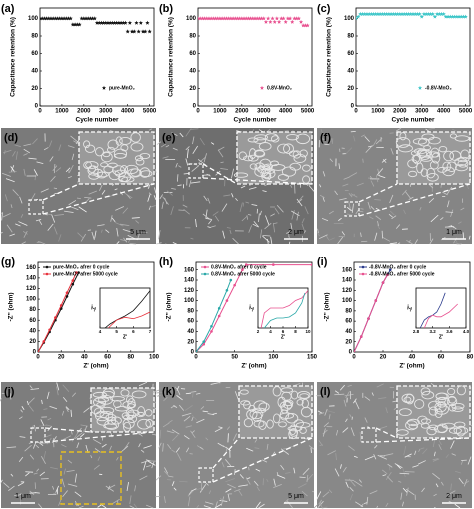 This screenshot has height=509, width=474. I want to click on x-tick-label: 2000, so click(400, 112).